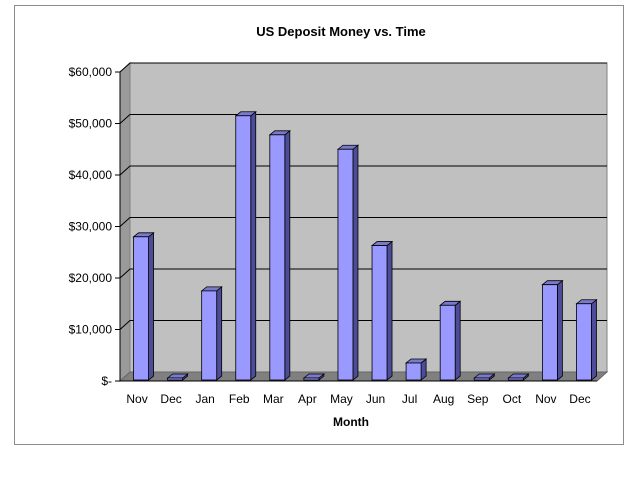 The height and width of the screenshot is (480, 640). I want to click on y-tick-label: $50,000, so click(91, 124).